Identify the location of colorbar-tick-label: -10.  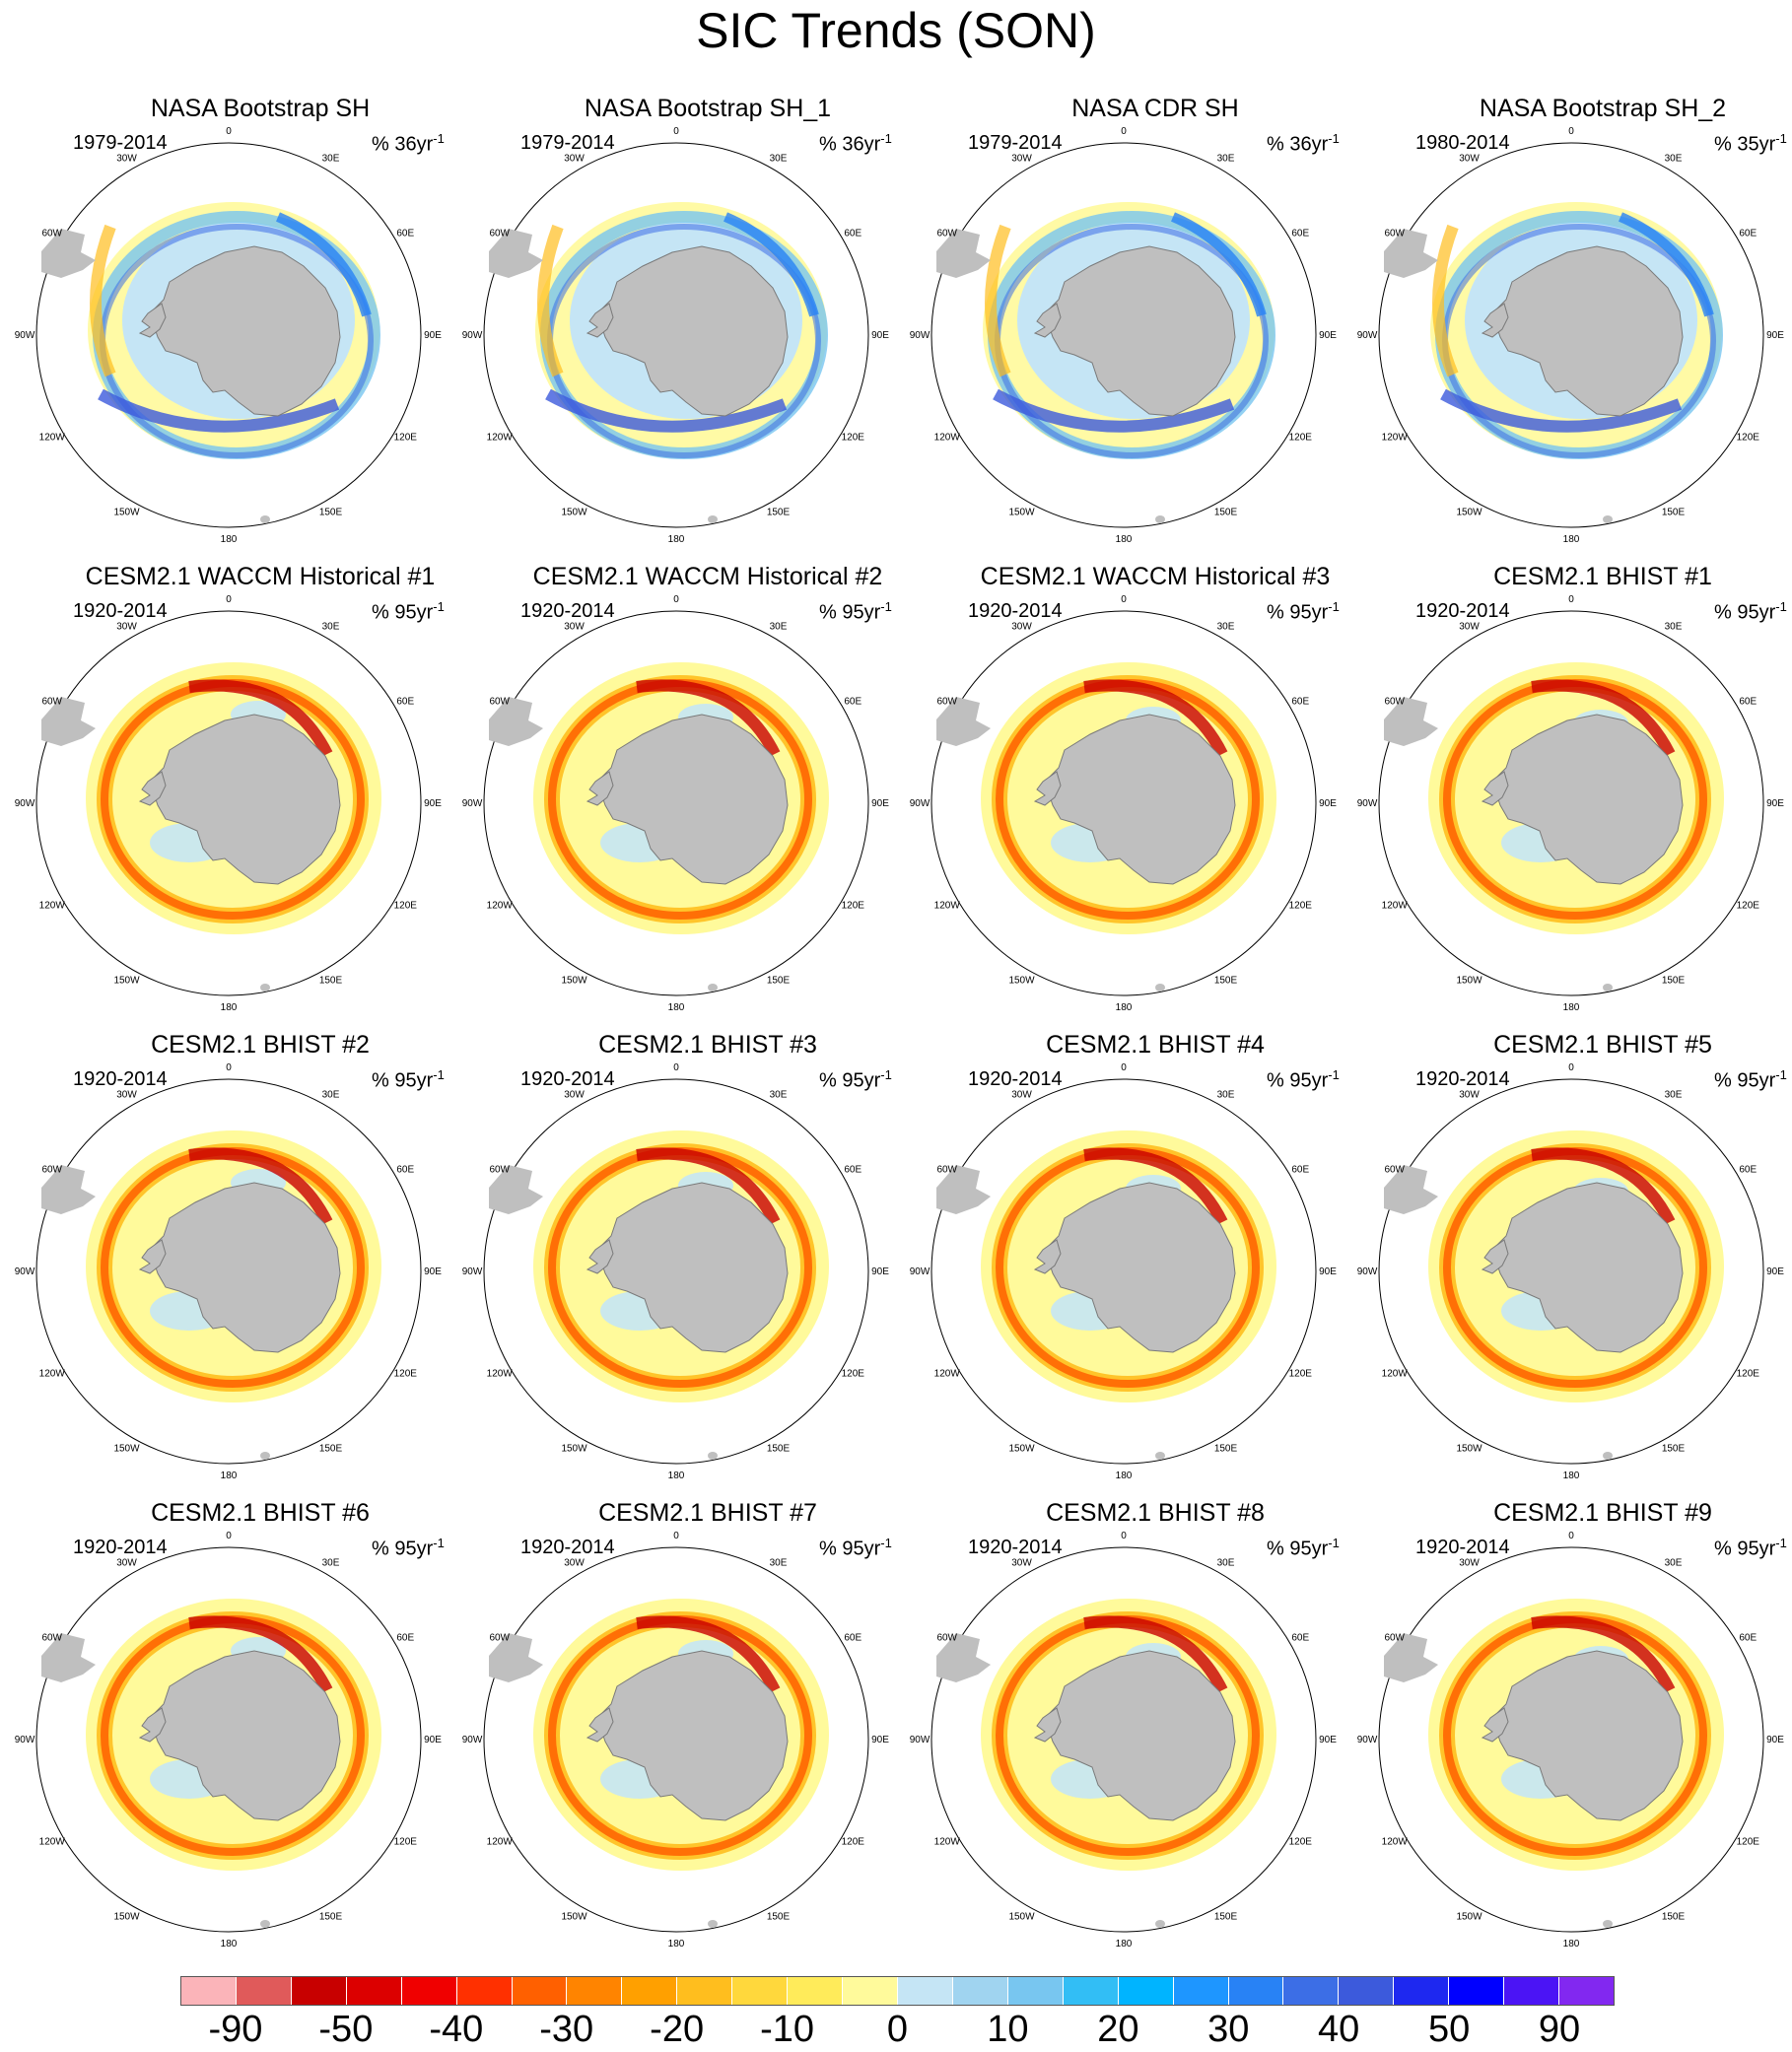
(787, 2029).